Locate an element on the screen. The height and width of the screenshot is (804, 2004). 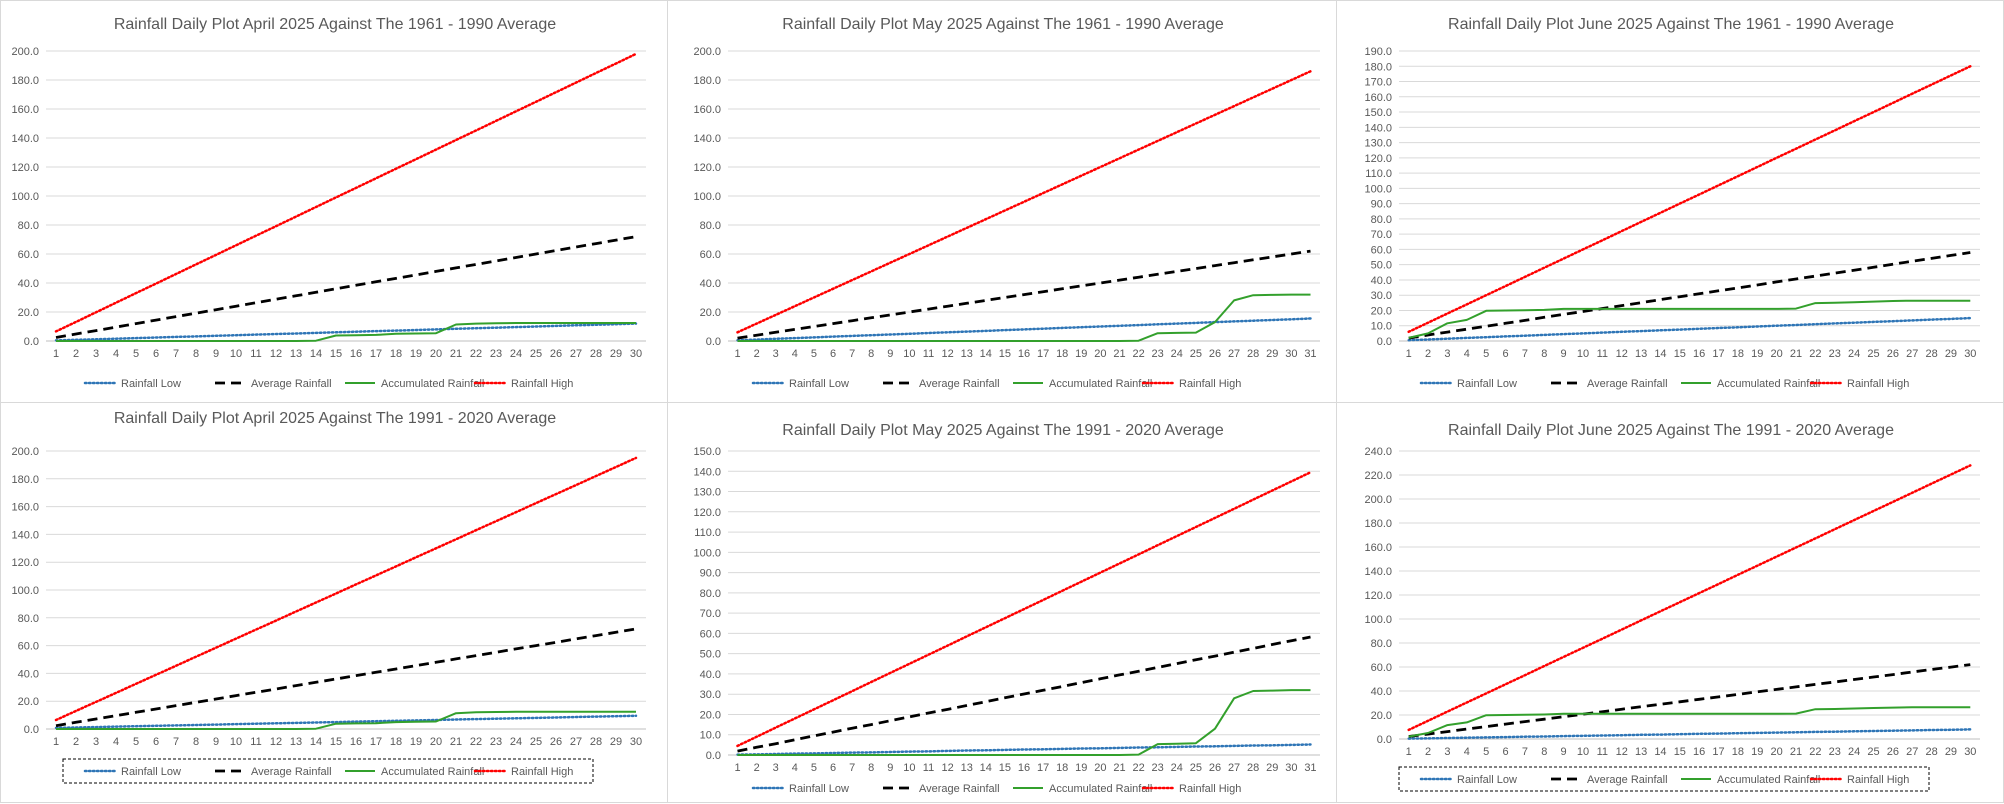
y-tick-label: 20.0 is located at coordinates (1381, 716).